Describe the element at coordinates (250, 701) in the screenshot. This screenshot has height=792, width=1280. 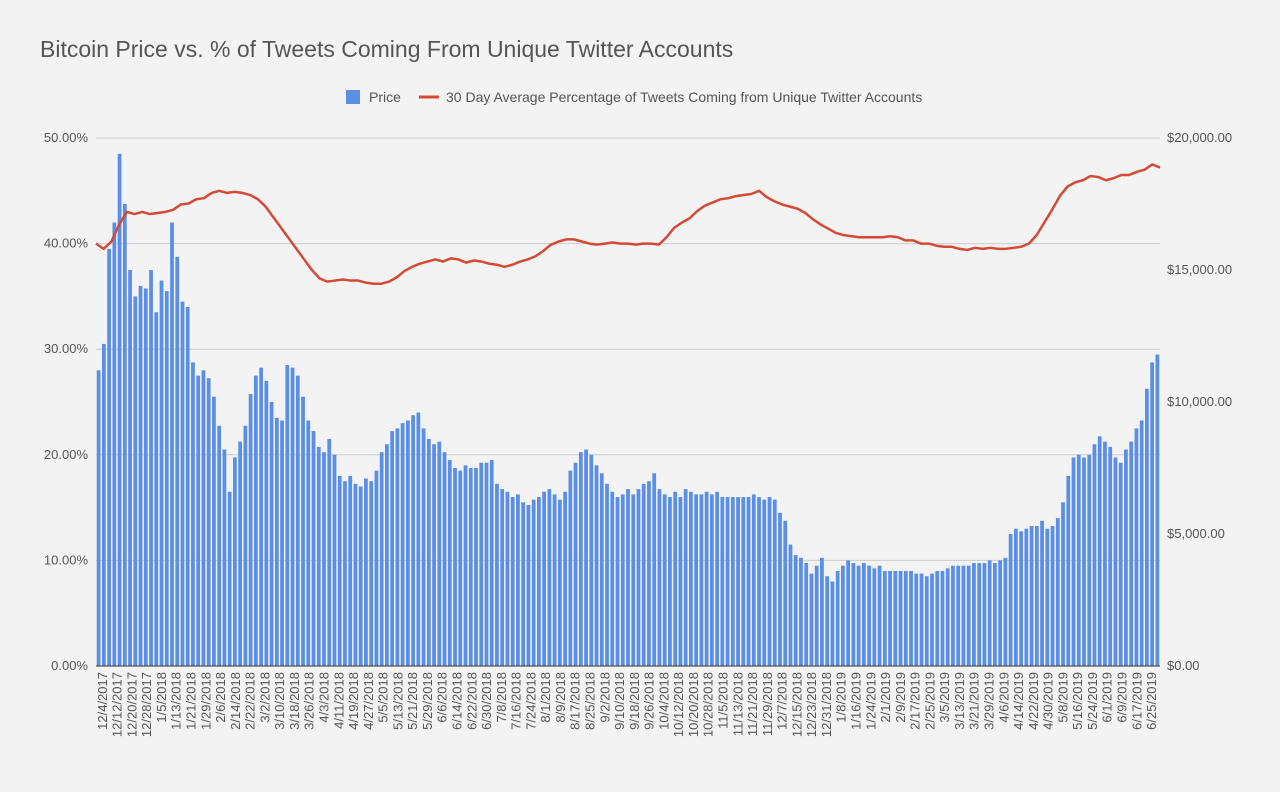
I see `x-tick-label: 2/22/2018` at that location.